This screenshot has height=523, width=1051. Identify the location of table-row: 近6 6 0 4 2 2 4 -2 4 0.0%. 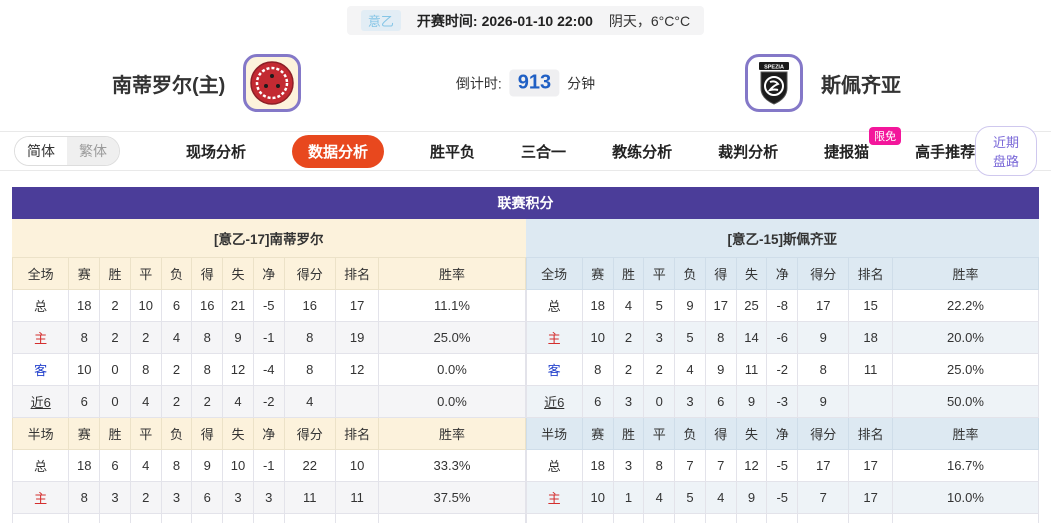
(268, 401).